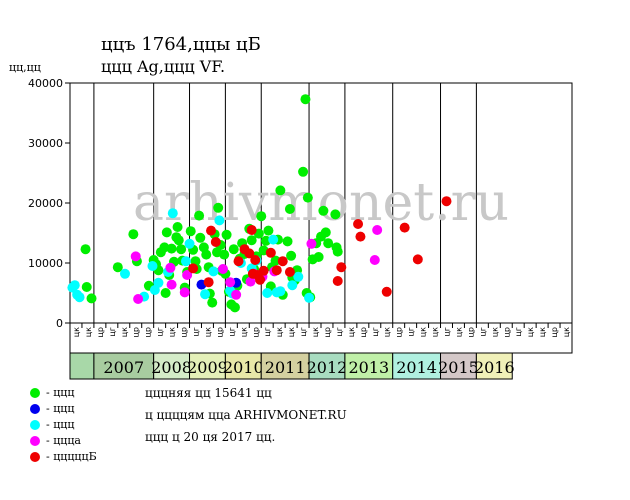  I want to click on year-label: 2011, so click(285, 367).